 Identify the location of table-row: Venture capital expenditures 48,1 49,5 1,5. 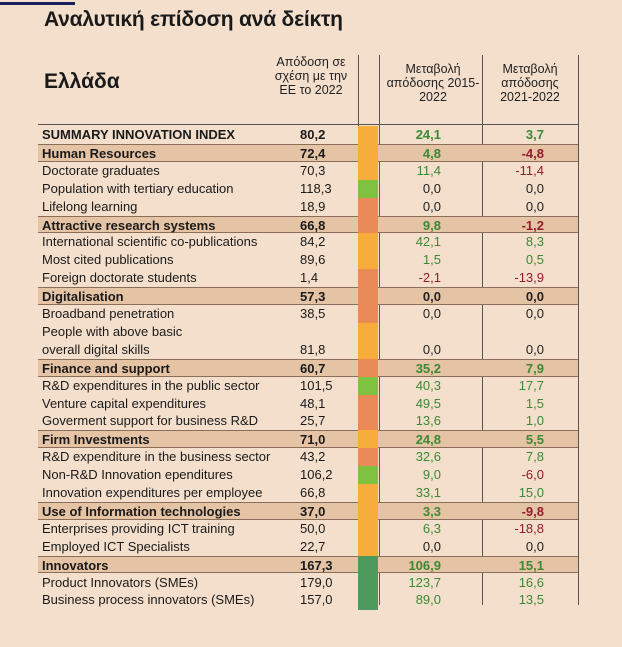
(308, 404).